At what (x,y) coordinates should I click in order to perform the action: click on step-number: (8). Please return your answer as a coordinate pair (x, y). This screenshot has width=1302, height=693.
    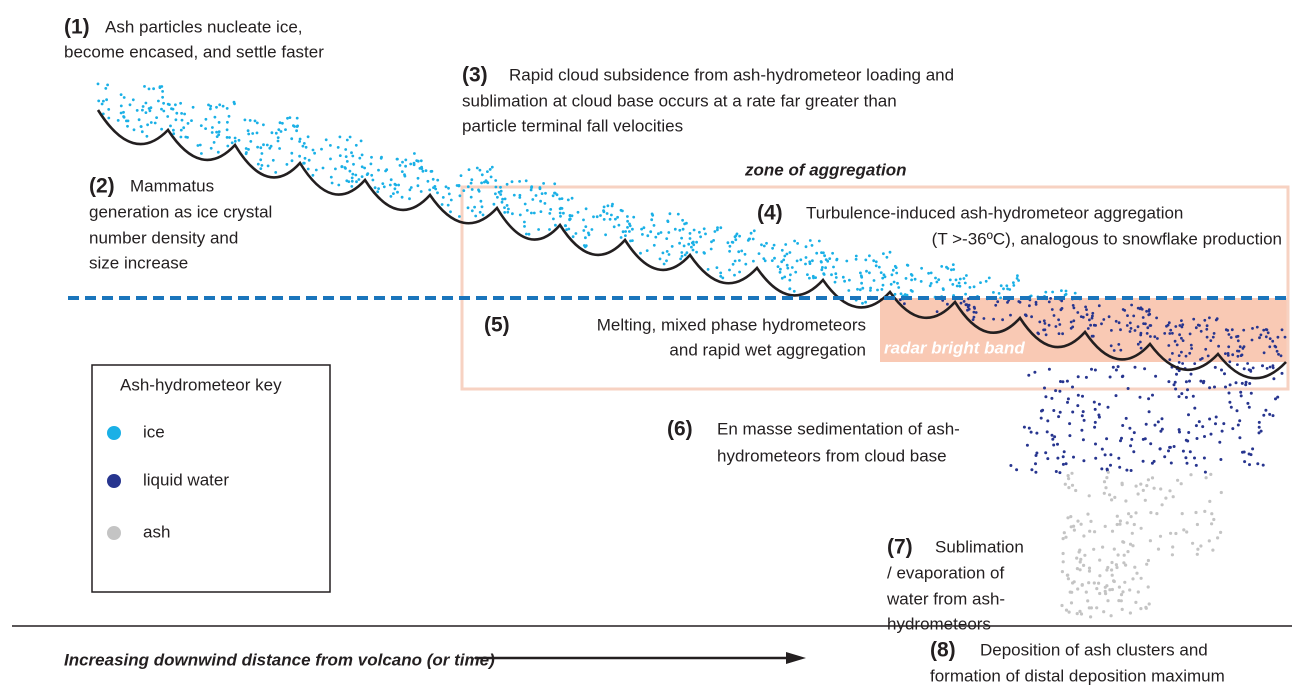
    Looking at the image, I should click on (943, 650).